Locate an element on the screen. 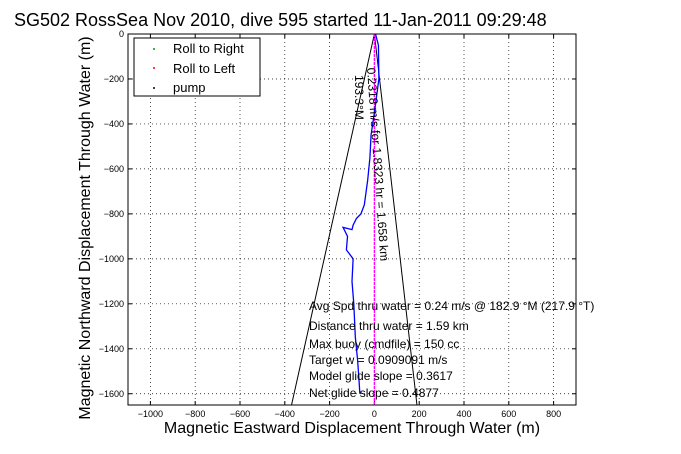 The image size is (681, 454). x-tick-label: 800 is located at coordinates (553, 414).